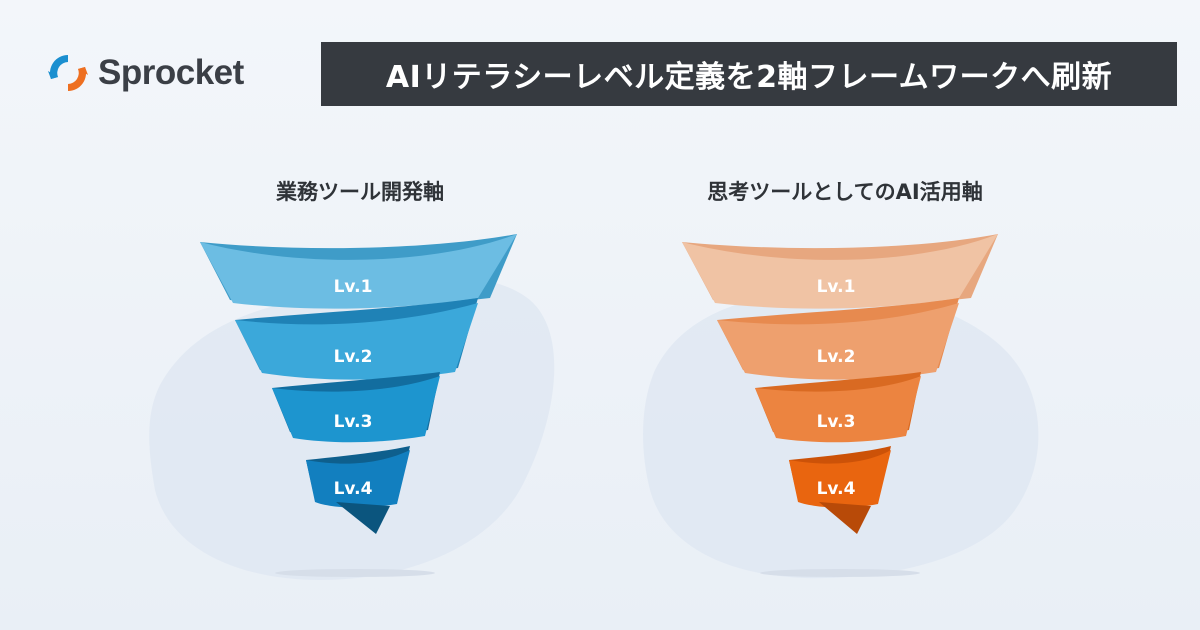  What do you see at coordinates (68, 73) in the screenshot?
I see `sprocket-logo-icon` at bounding box center [68, 73].